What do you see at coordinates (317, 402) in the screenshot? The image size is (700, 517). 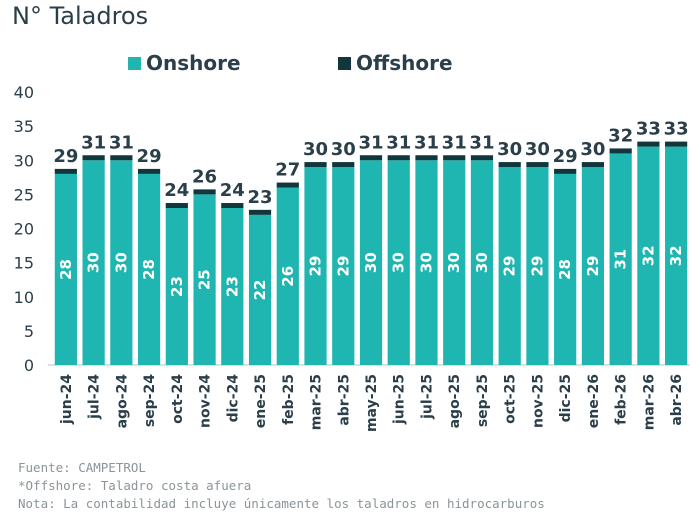 I see `x-tick-label: mar-25` at bounding box center [317, 402].